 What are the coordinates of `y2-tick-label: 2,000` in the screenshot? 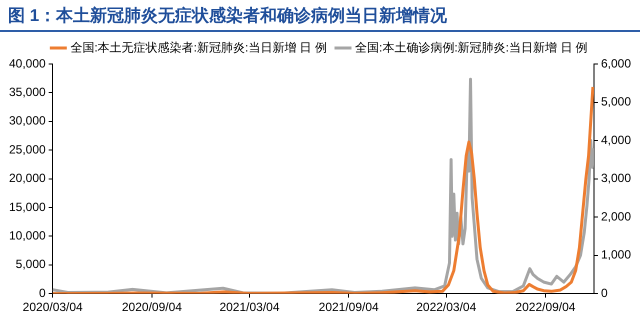 It's located at (616, 216).